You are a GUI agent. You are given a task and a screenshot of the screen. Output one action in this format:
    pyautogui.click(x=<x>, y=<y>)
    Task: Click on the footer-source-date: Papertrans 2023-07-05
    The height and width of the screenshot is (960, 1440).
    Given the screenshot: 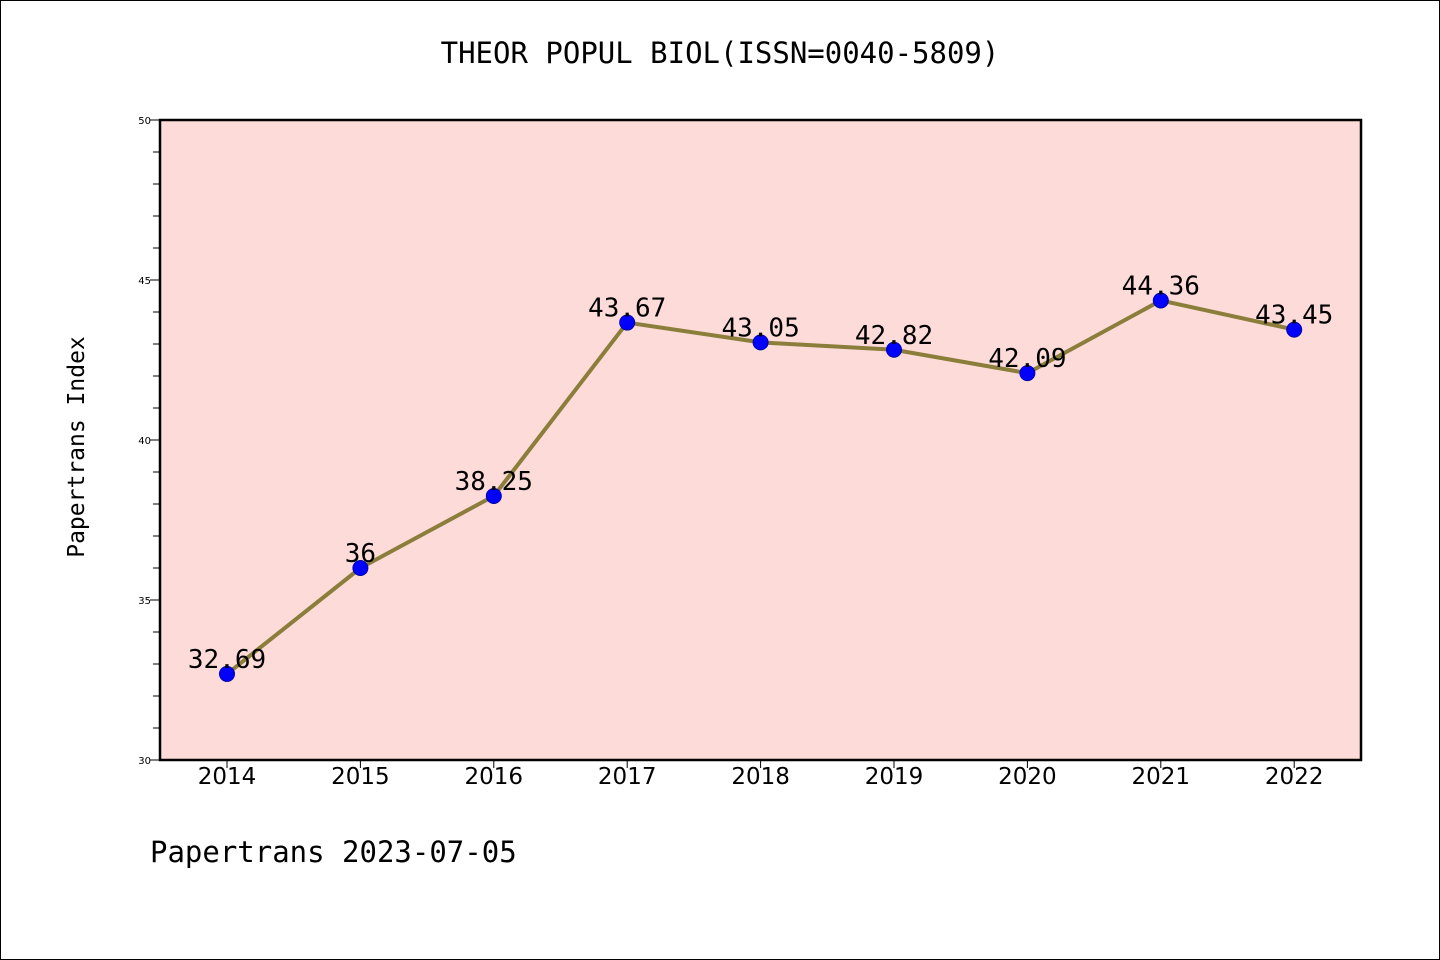 What is the action you would take?
    pyautogui.click(x=333, y=852)
    